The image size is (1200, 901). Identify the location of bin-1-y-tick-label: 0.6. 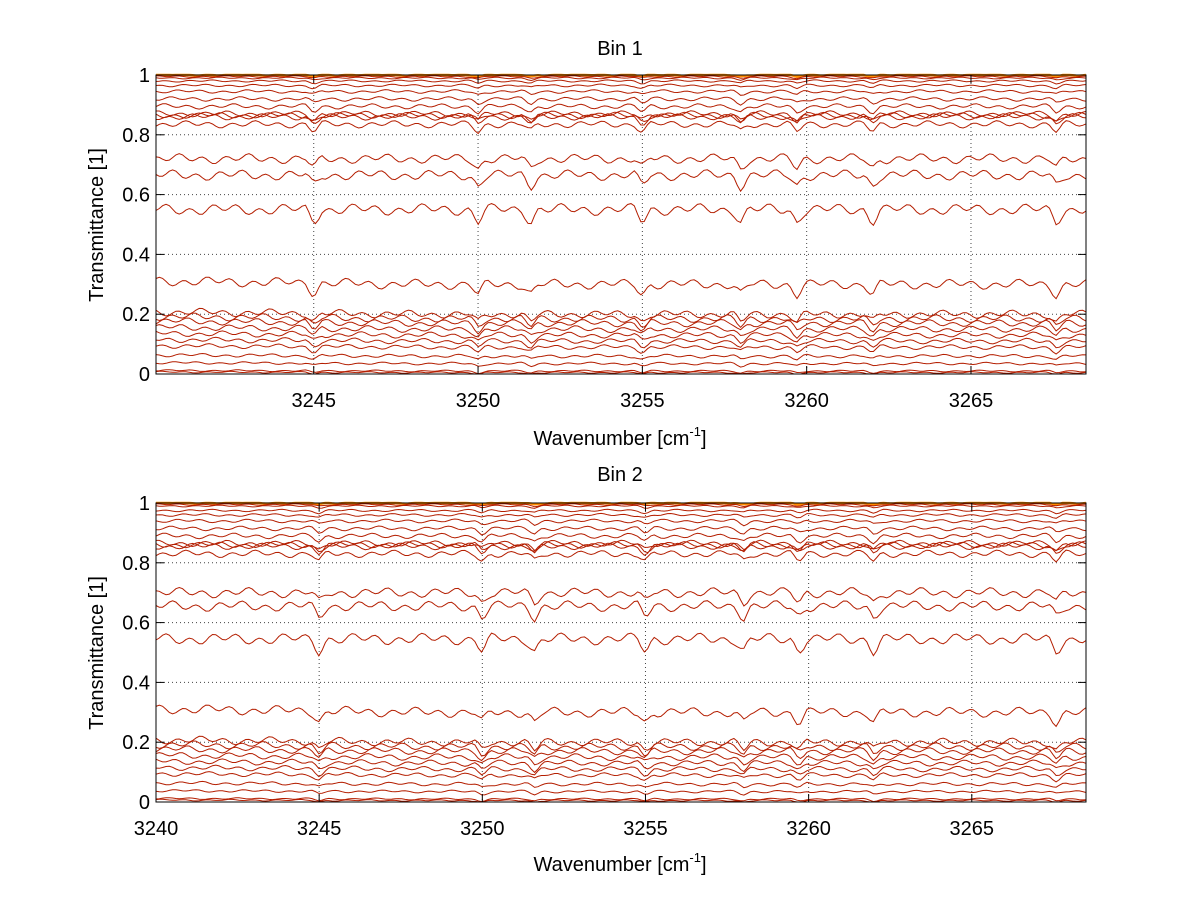
(136, 196).